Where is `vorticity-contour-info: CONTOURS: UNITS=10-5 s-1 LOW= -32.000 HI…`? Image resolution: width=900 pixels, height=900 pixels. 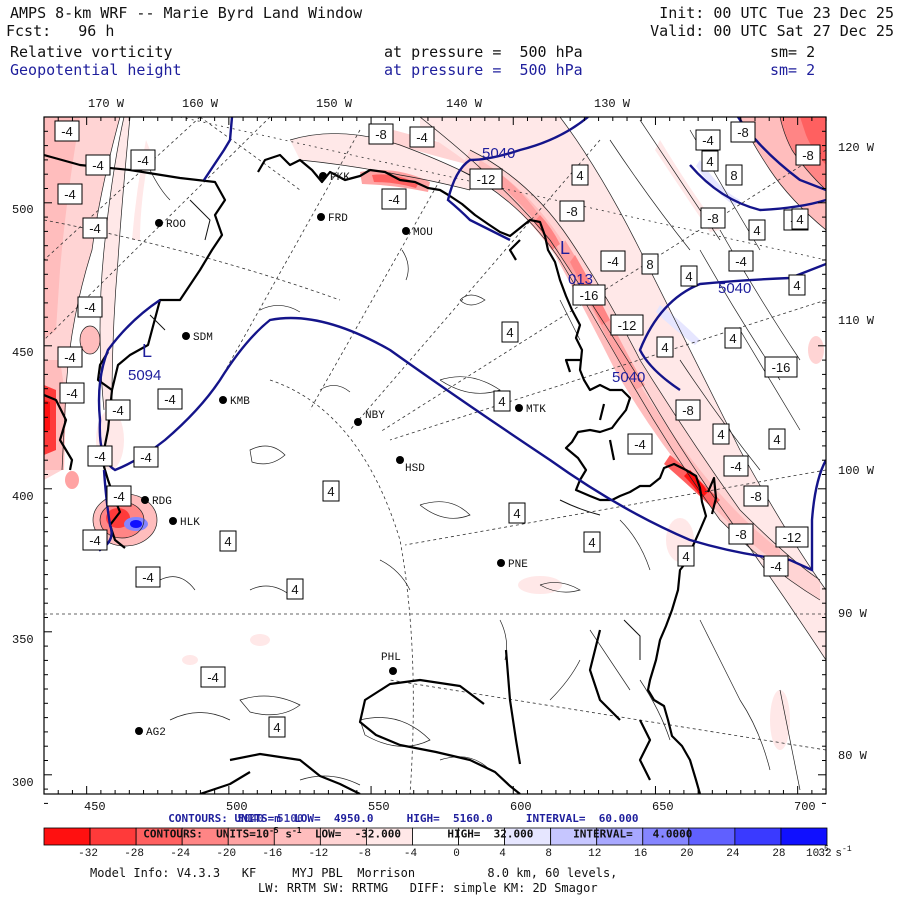 vorticity-contour-info: CONTOURS: UNITS=10-5 s-1 LOW= -32.000 HI… is located at coordinates (418, 833).